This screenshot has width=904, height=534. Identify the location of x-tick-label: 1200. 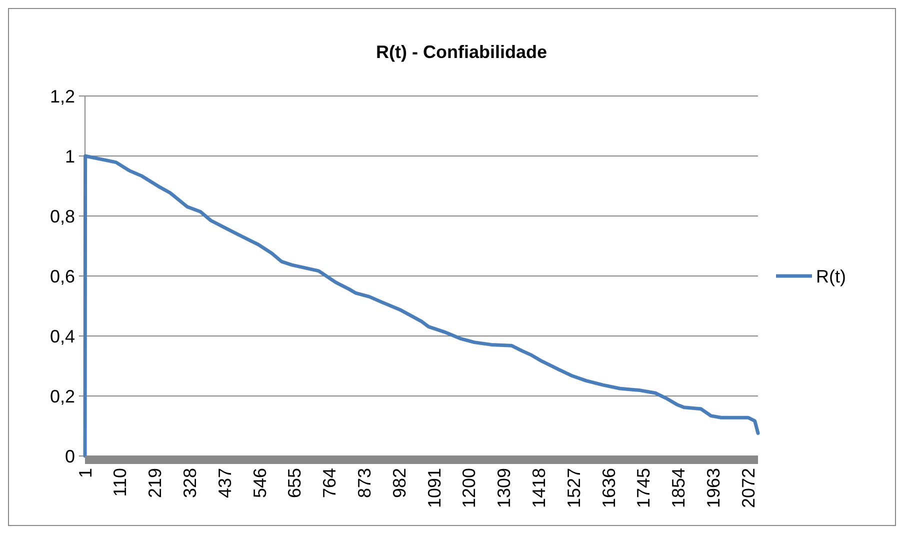
(469, 488).